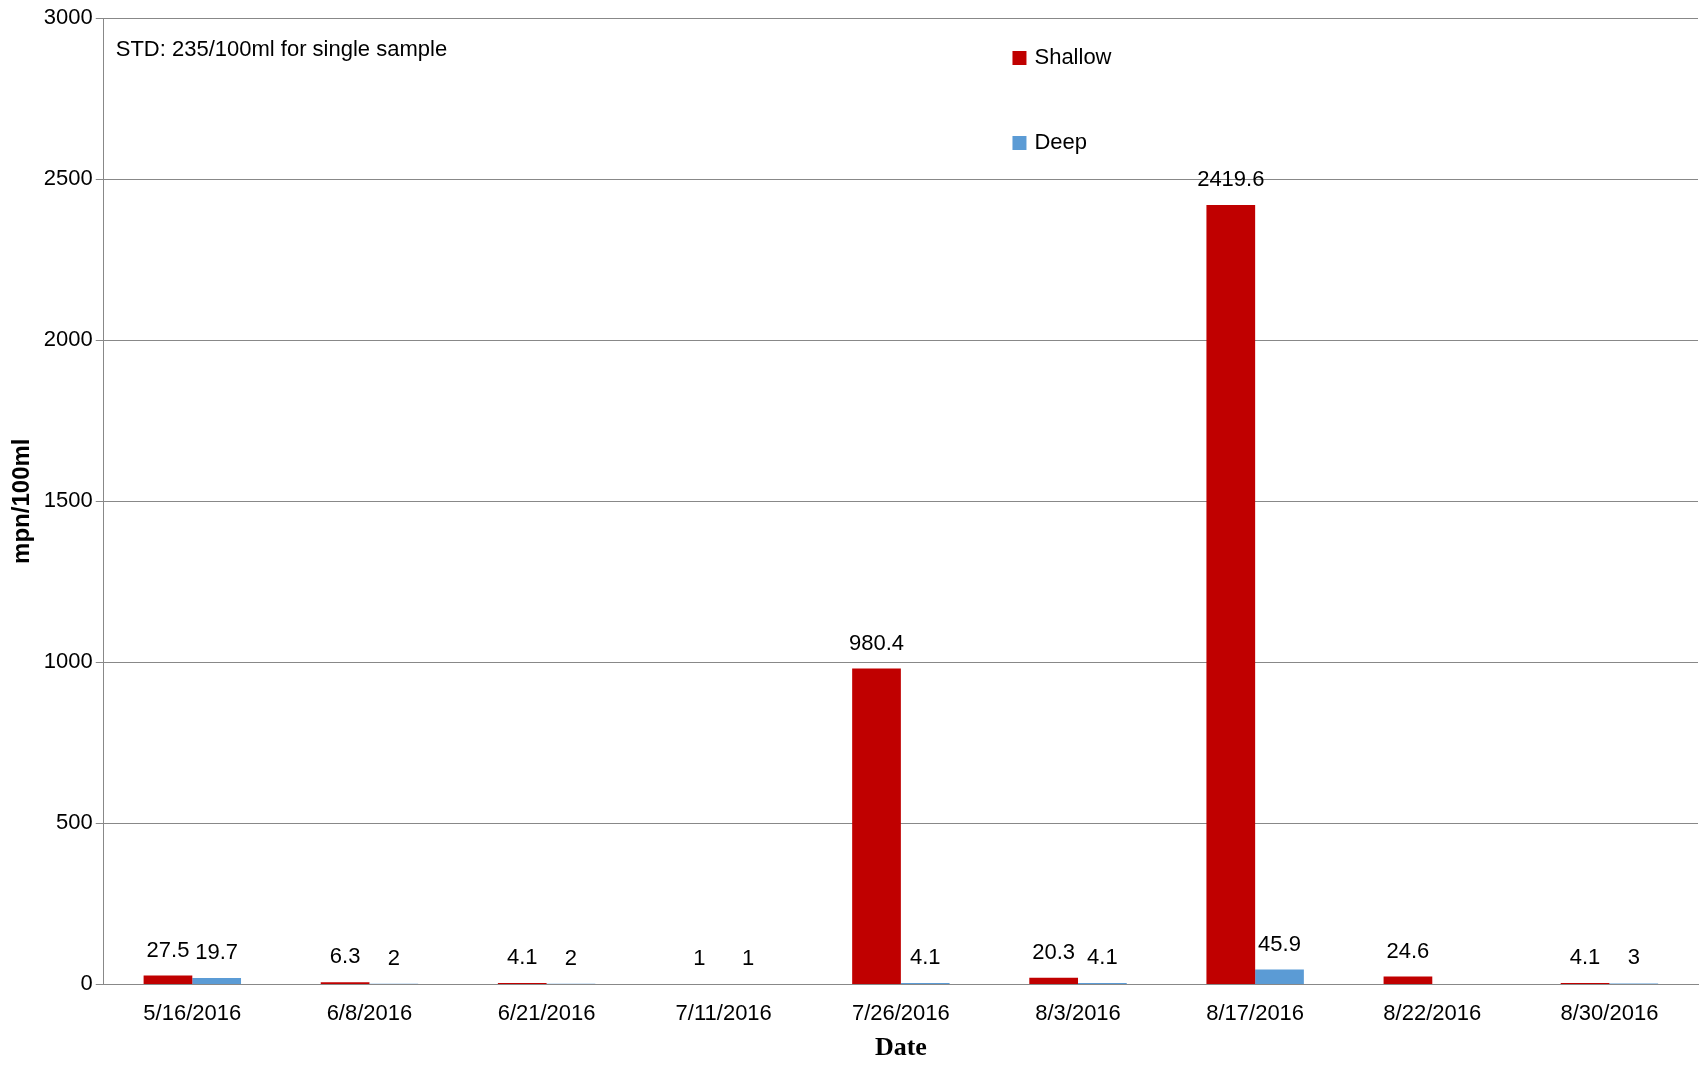 This screenshot has height=1068, width=1700. Describe the element at coordinates (168, 949) in the screenshot. I see `data-label: 27.5` at that location.